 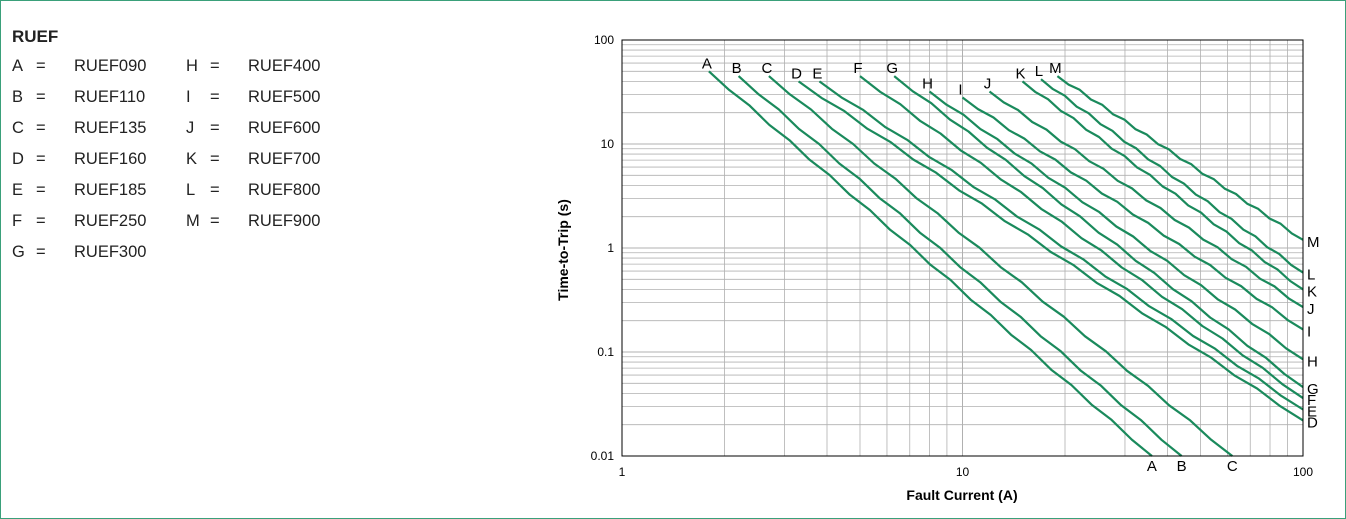 I want to click on legend-key: I, so click(x=188, y=97).